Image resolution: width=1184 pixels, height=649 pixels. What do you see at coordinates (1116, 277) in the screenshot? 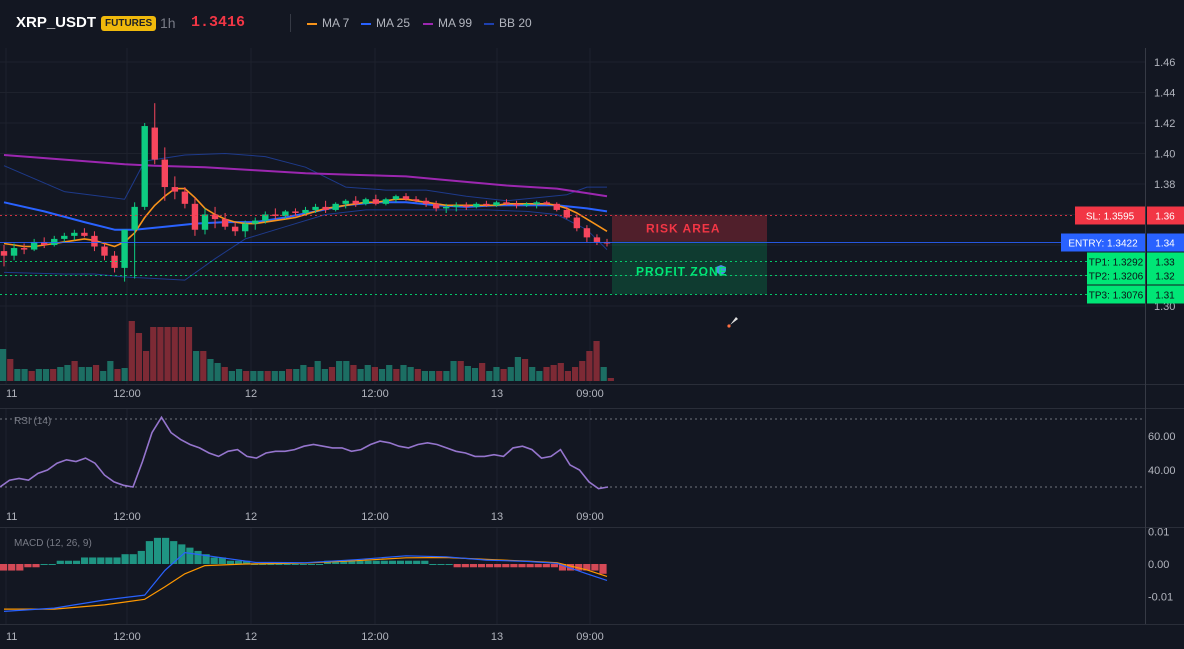
I see `level-tag-label: TP2: 1.3206` at bounding box center [1116, 277].